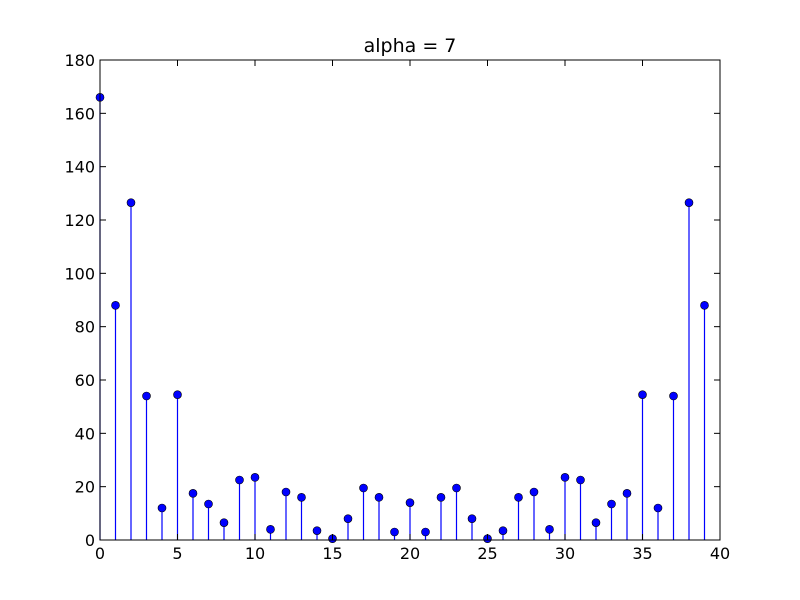 This screenshot has height=600, width=800. I want to click on y-tick-label: 140, so click(79, 167).